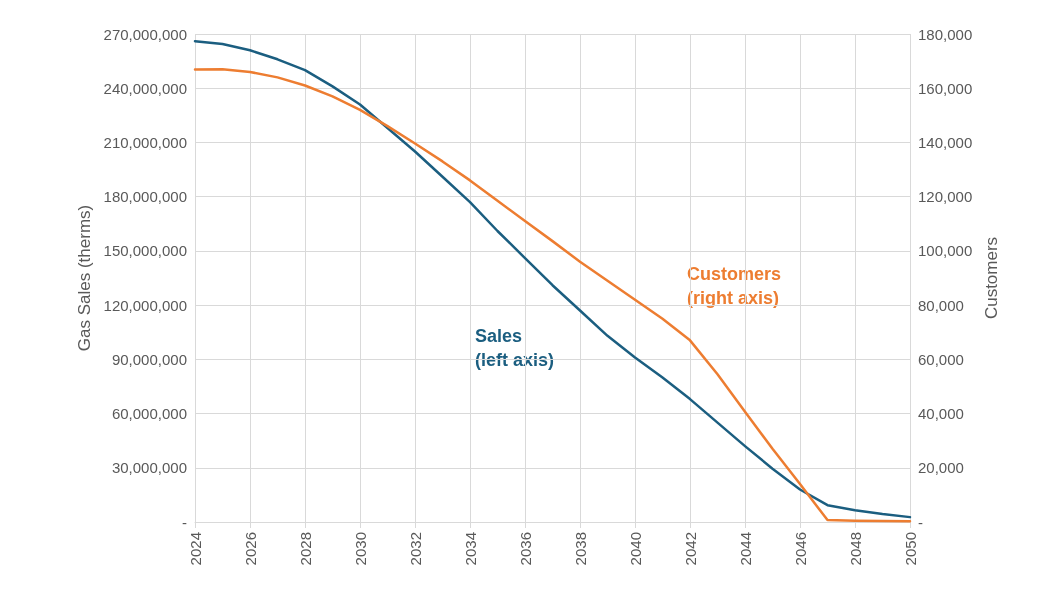 This screenshot has width=1056, height=609. Describe the element at coordinates (470, 549) in the screenshot. I see `x-tick-label: 2034` at that location.